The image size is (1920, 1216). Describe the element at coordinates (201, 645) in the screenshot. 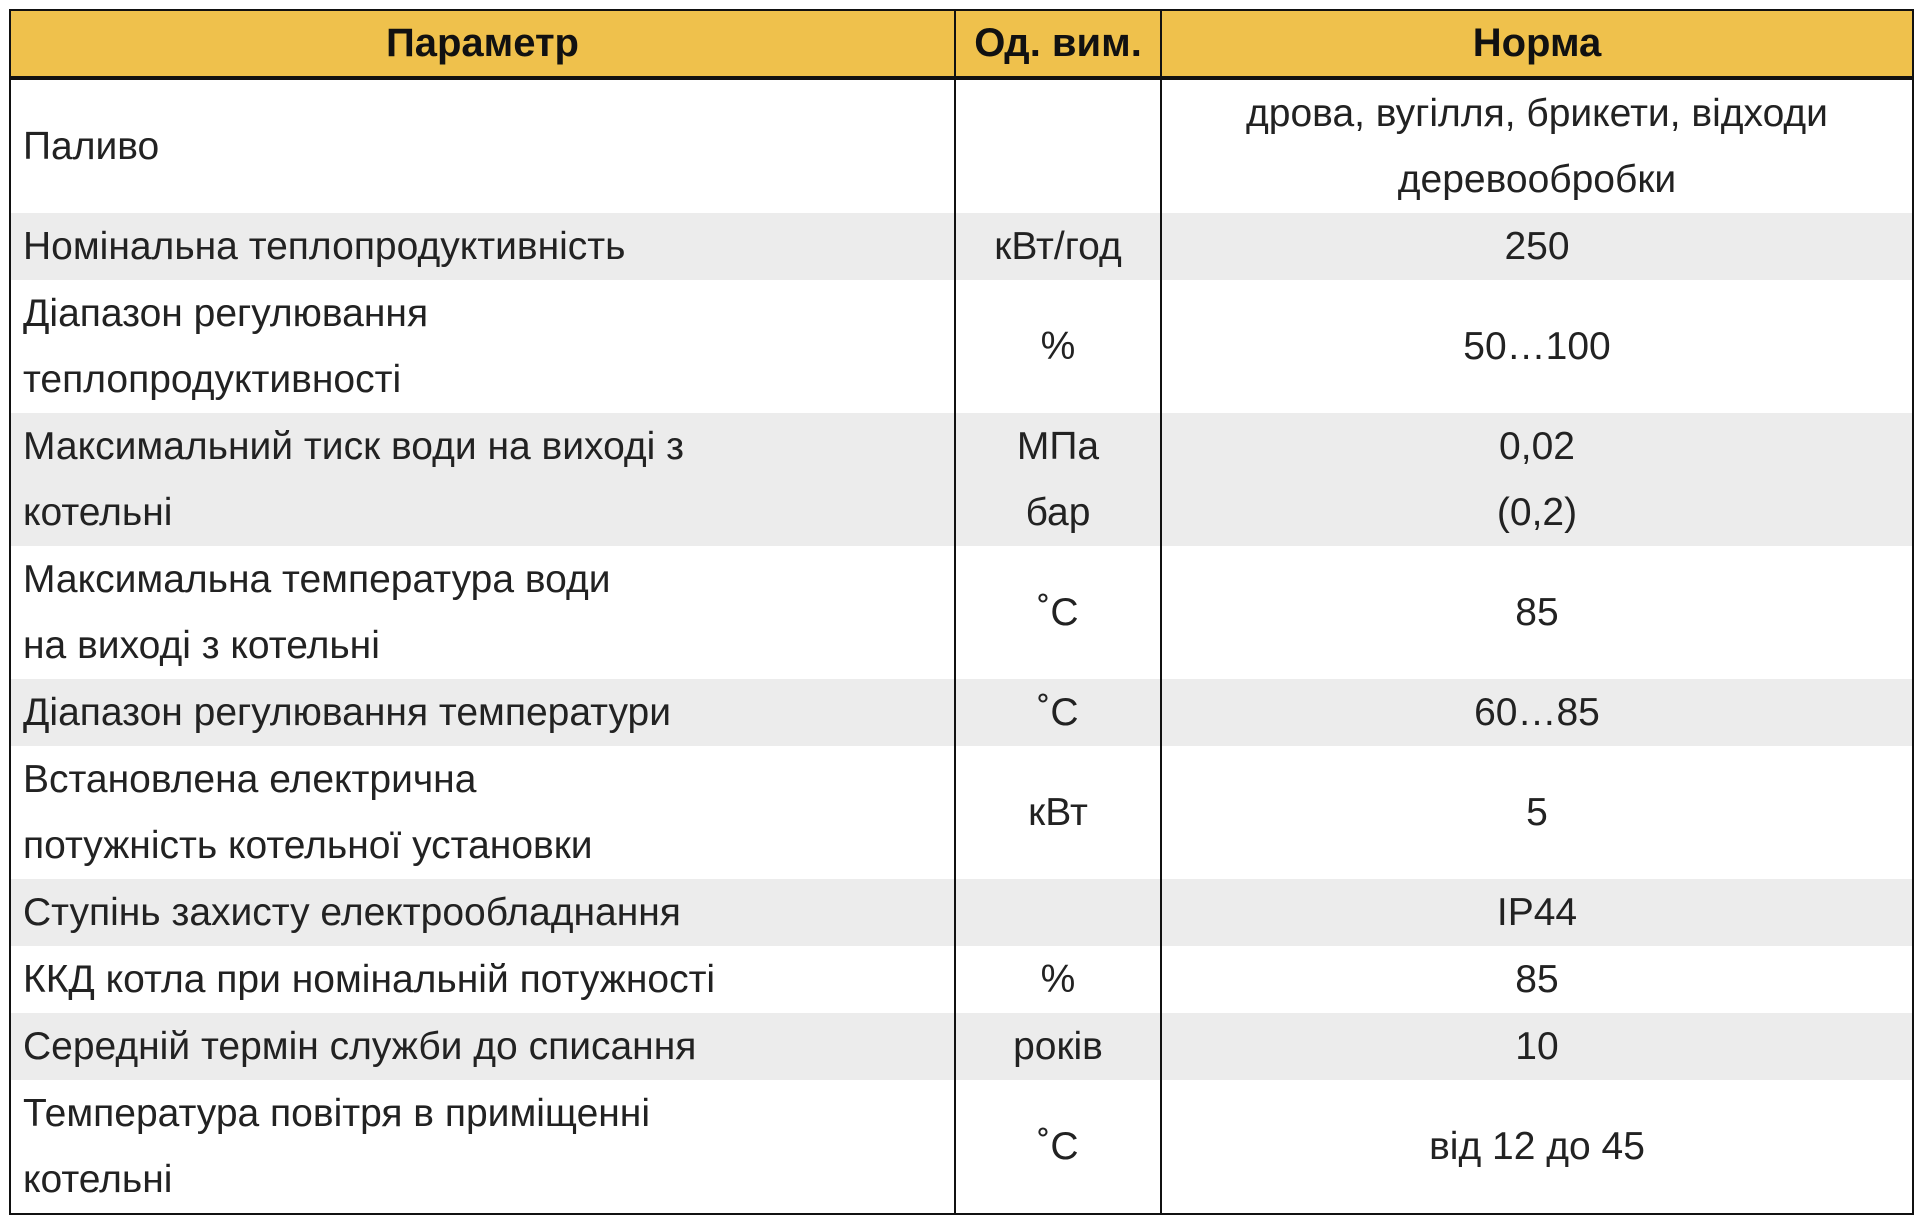

I see `parameter-text: на виході з котельні` at that location.